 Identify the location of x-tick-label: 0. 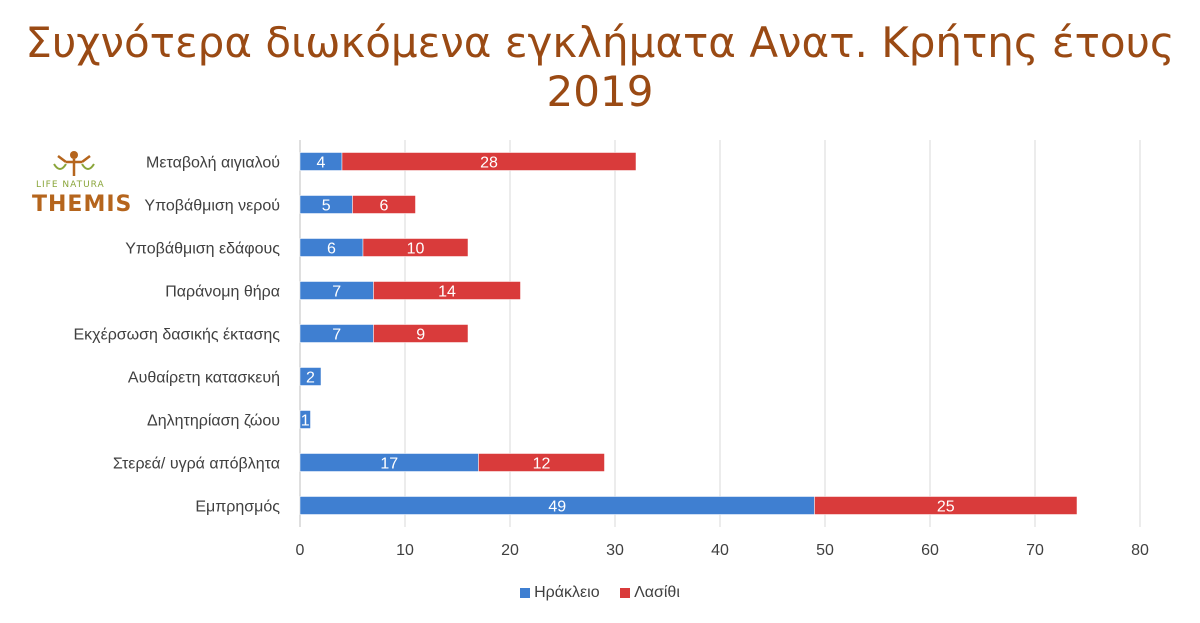
(300, 550).